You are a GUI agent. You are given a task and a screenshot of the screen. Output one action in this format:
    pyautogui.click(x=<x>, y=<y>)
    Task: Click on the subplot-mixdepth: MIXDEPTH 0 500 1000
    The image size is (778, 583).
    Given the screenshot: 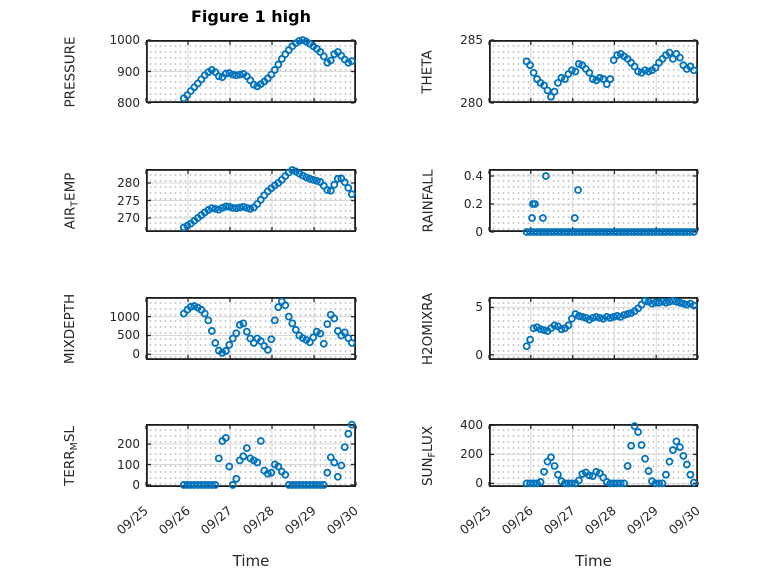 What is the action you would take?
    pyautogui.click(x=209, y=328)
    